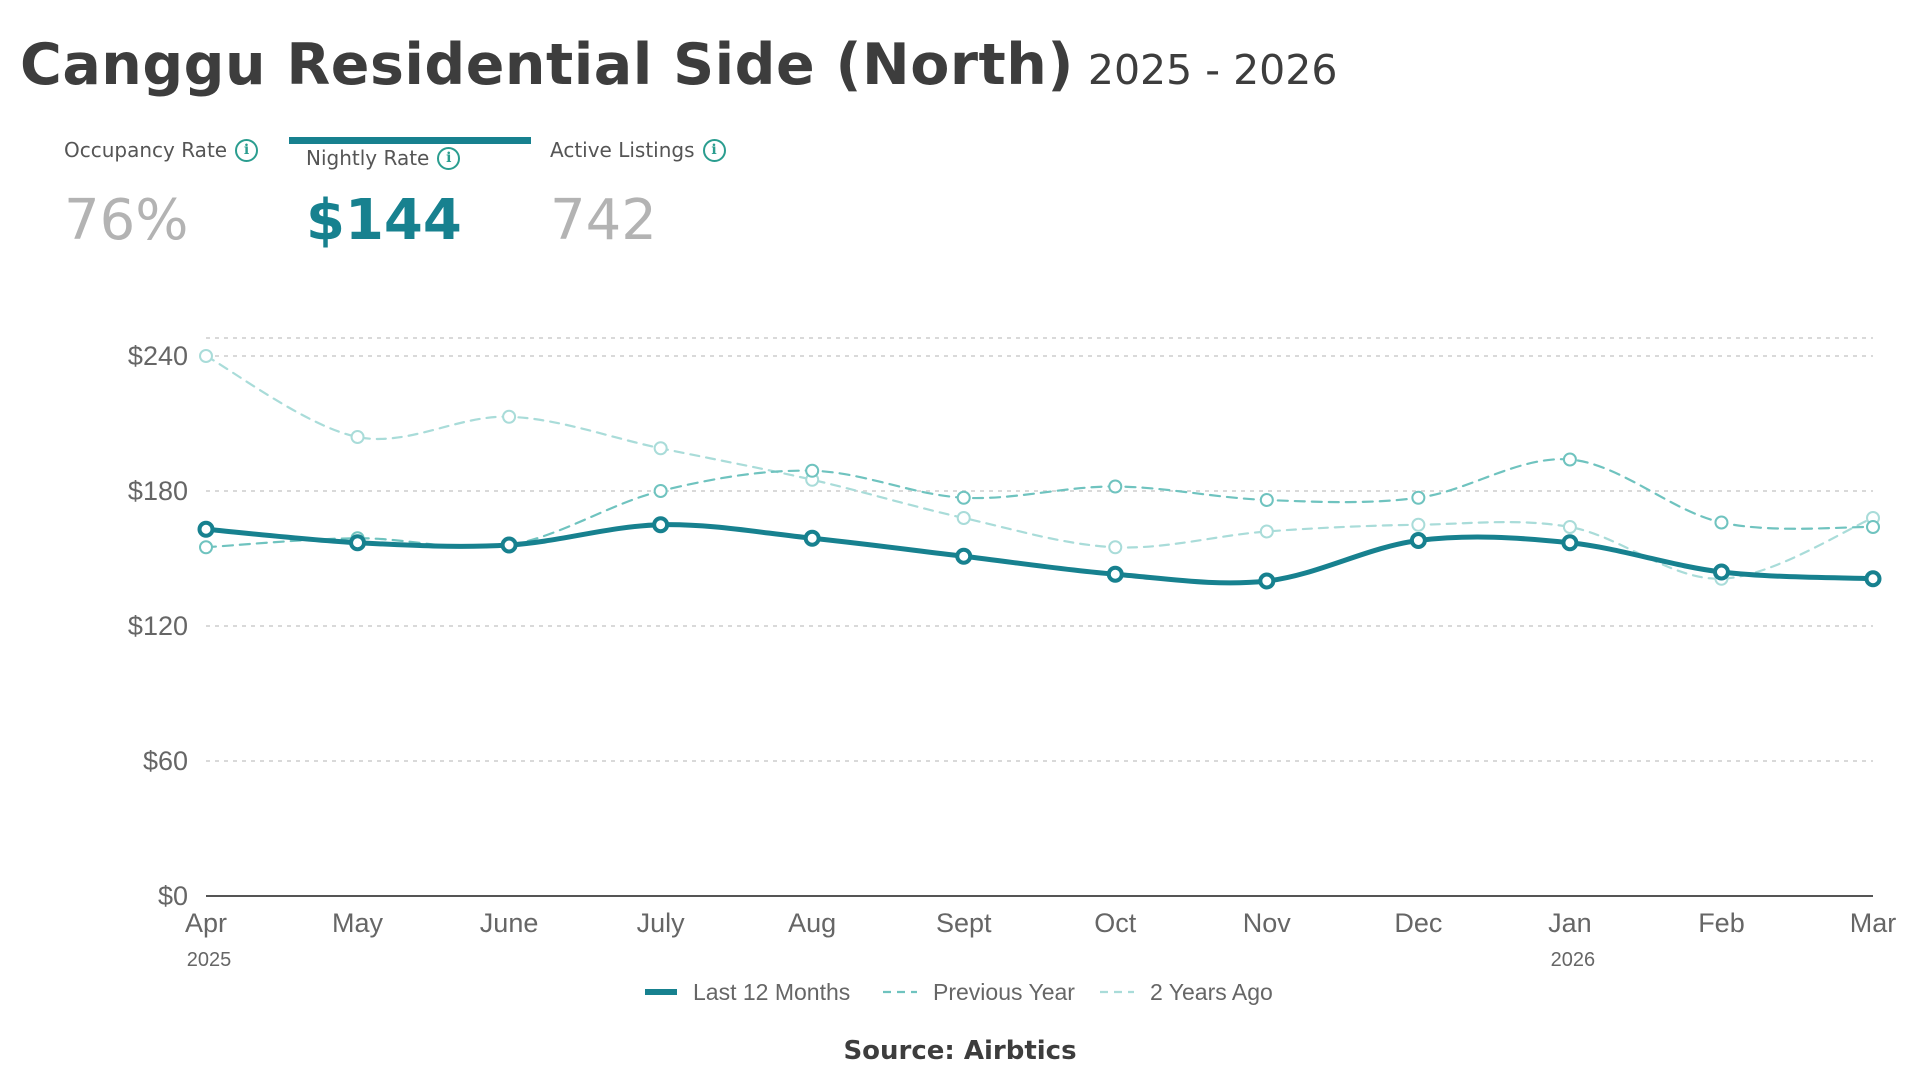  Describe the element at coordinates (1267, 923) in the screenshot. I see `x-tick-label: Nov` at that location.